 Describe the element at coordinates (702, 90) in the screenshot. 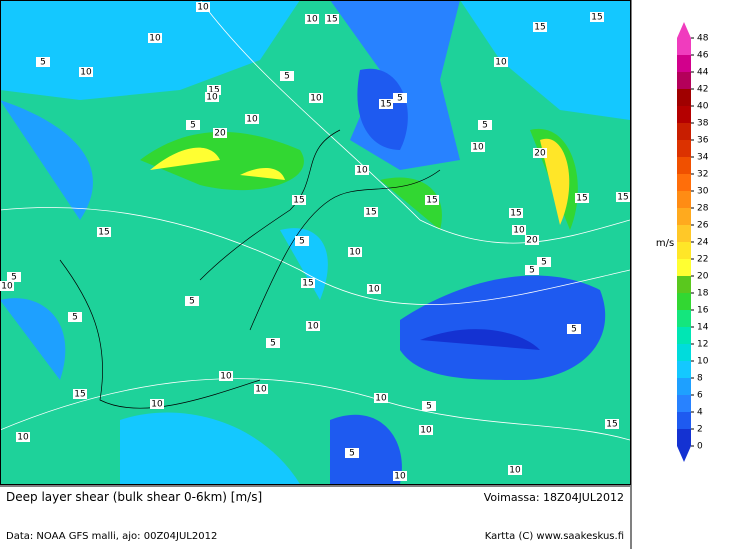

I see `colorbar-label: 42` at that location.